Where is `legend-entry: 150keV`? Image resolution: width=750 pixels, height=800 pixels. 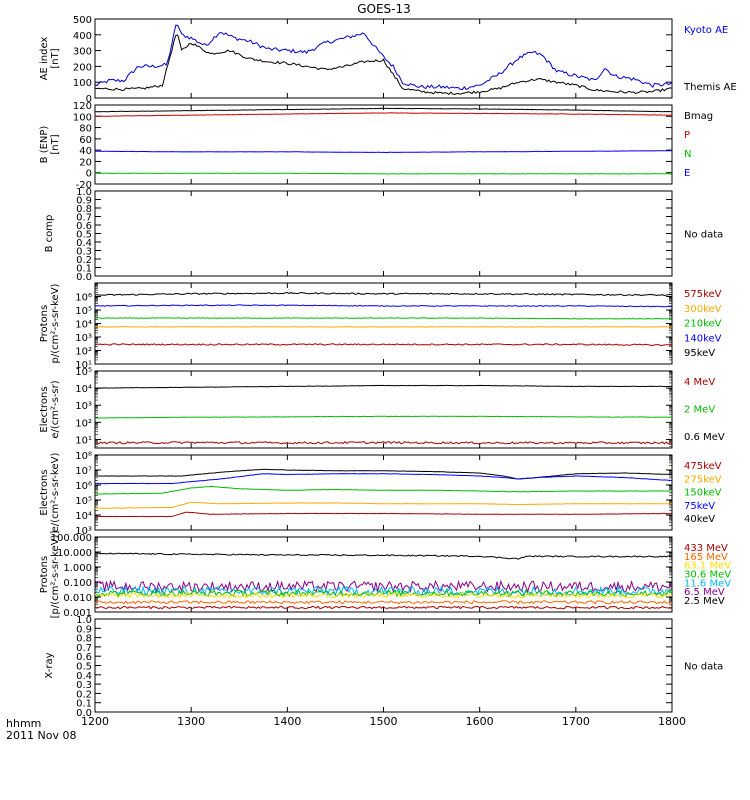 legend-entry: 150keV is located at coordinates (703, 493).